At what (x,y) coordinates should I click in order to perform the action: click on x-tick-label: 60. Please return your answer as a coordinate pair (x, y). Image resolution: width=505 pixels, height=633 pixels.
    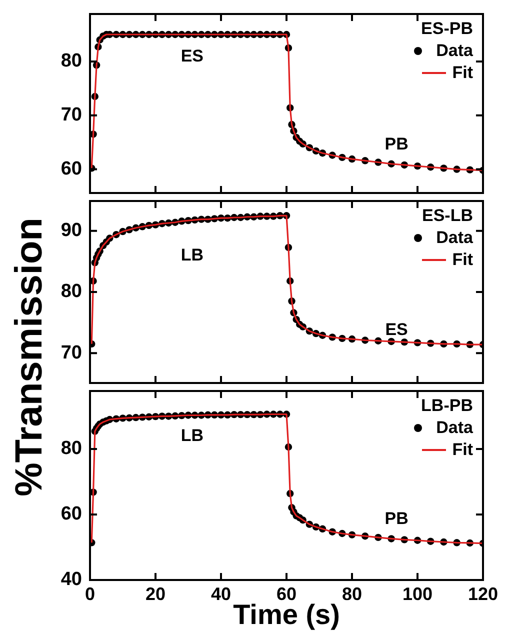
    Looking at the image, I should click on (286, 594).